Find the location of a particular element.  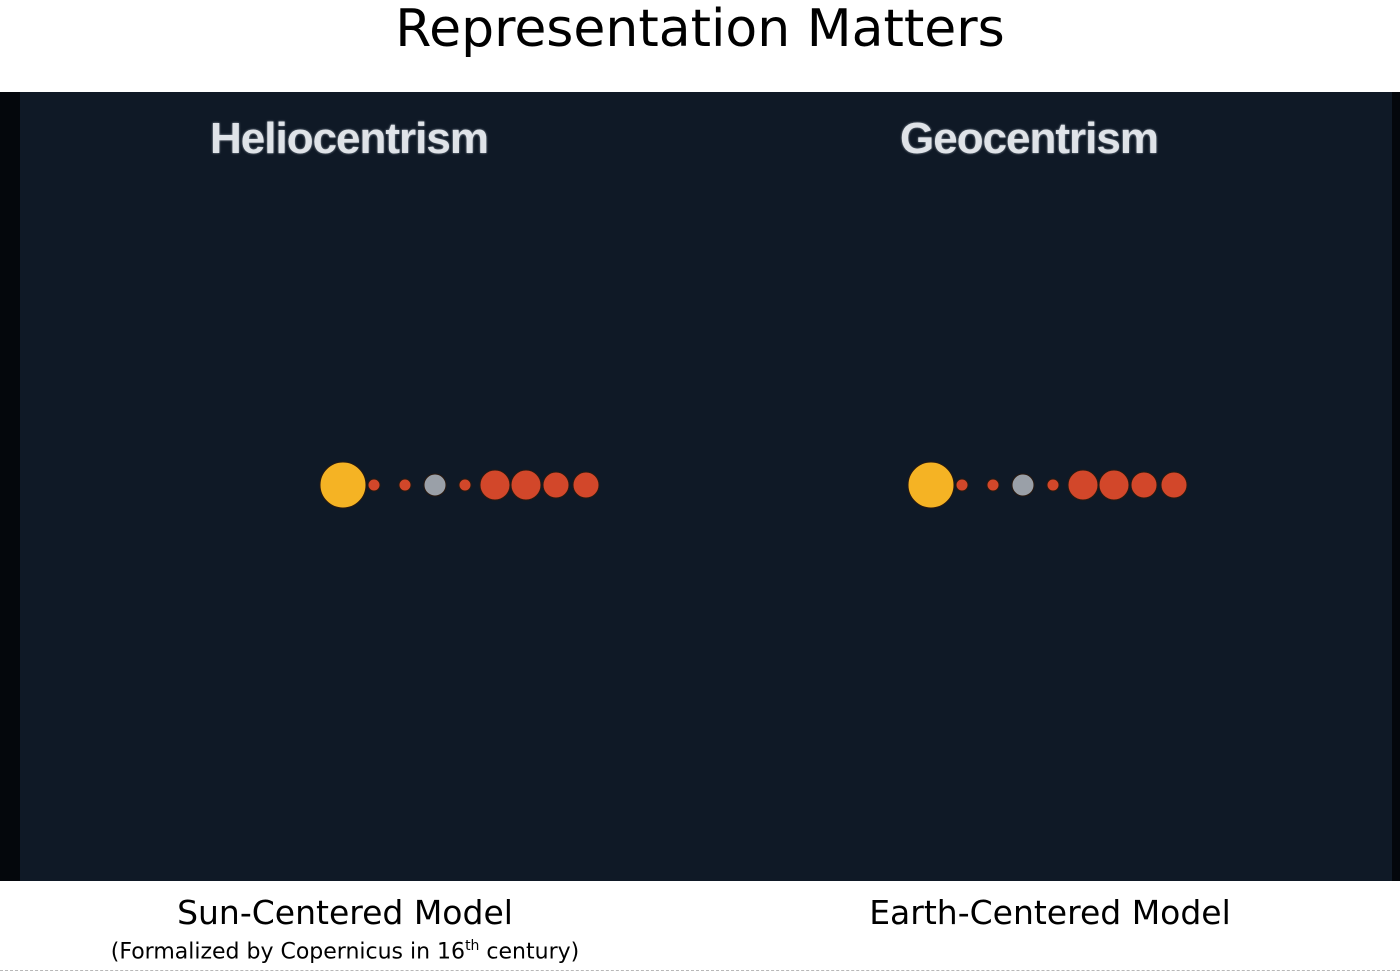

heliocentrism-heading: Heliocentrism is located at coordinates (349, 138).